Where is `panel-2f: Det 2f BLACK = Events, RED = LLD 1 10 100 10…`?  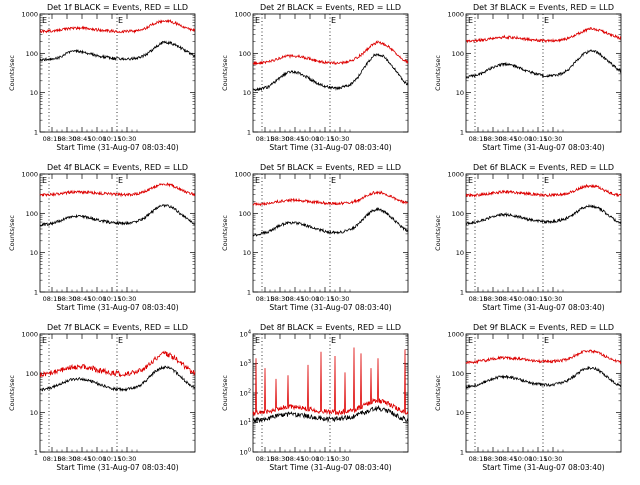 panel-2f: Det 2f BLACK = Events, RED = LLD 1 10 100 10… is located at coordinates (315, 77).